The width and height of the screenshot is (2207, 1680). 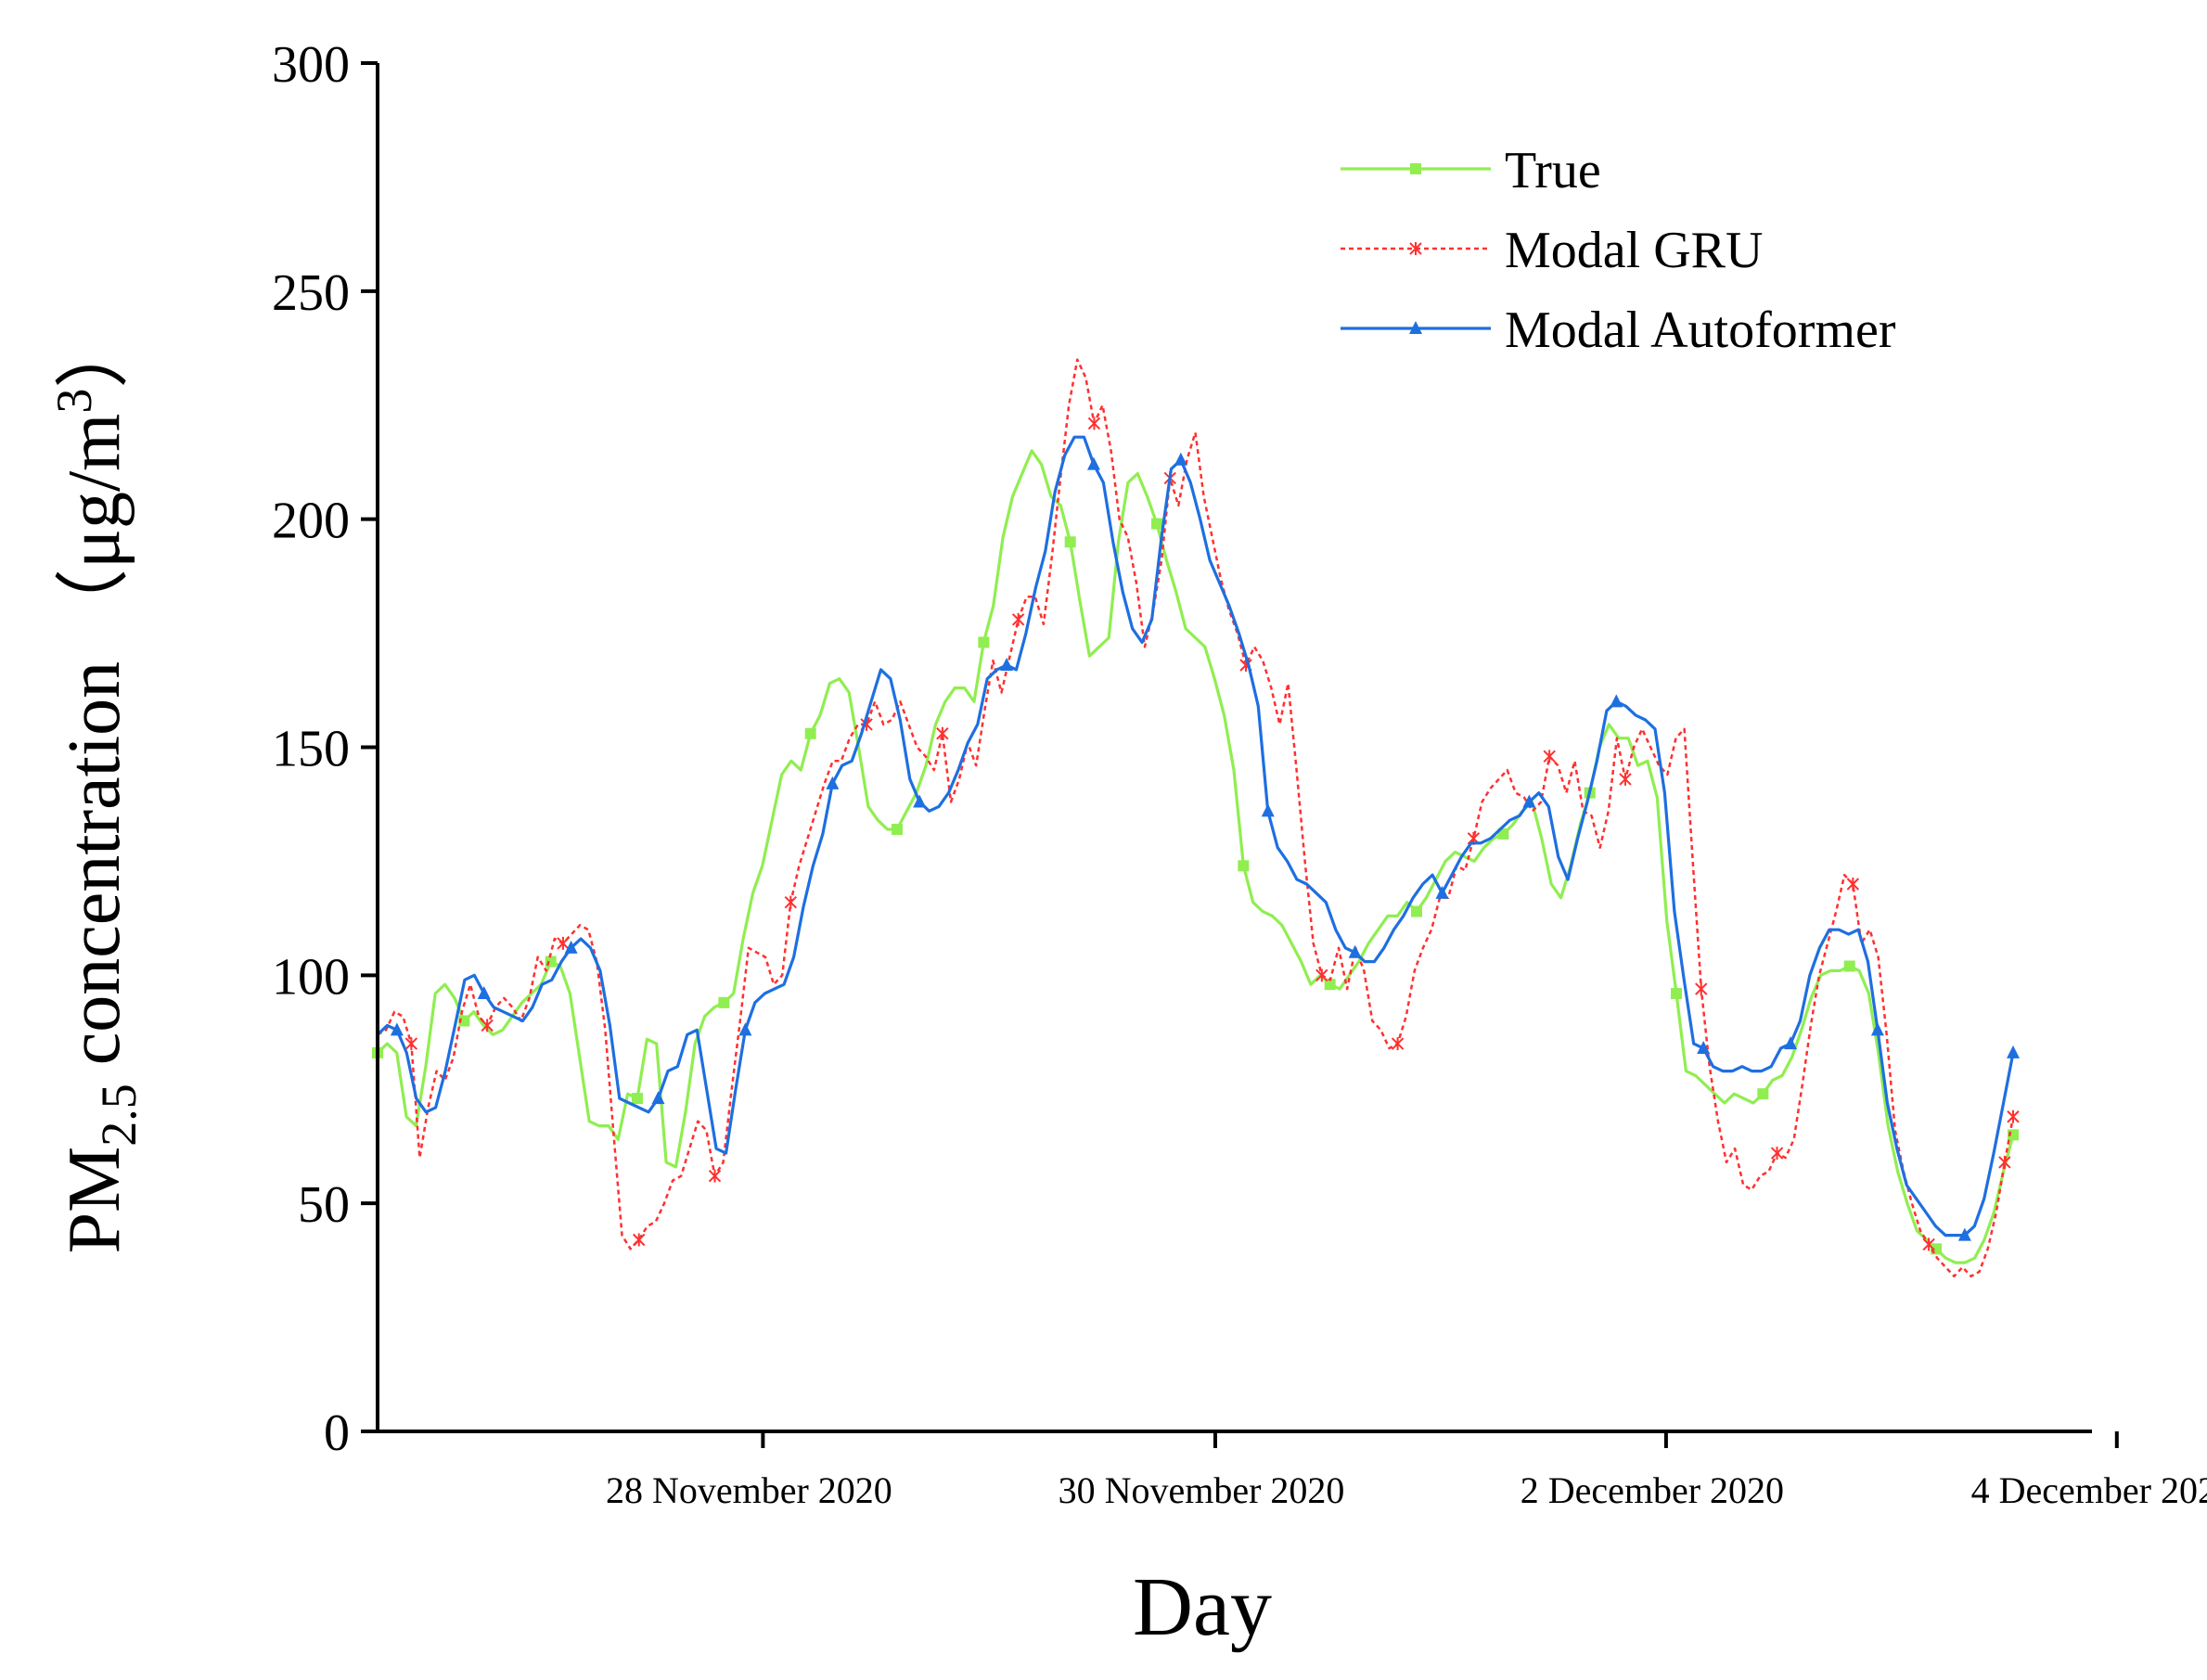 I want to click on y-tick-label: 0, so click(x=337, y=1433).